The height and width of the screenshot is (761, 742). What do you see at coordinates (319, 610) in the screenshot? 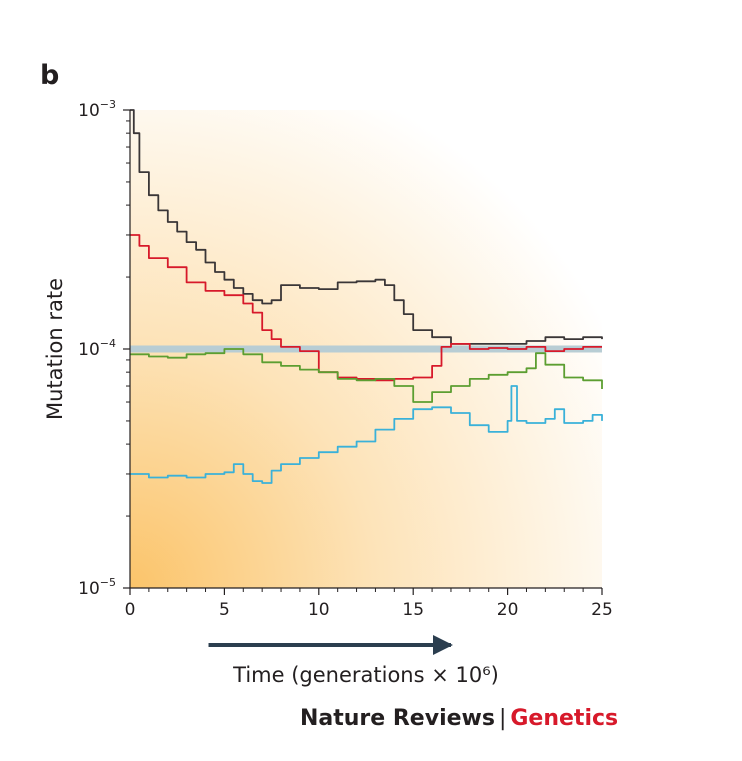
I see `x-tick-label: 10` at bounding box center [319, 610].